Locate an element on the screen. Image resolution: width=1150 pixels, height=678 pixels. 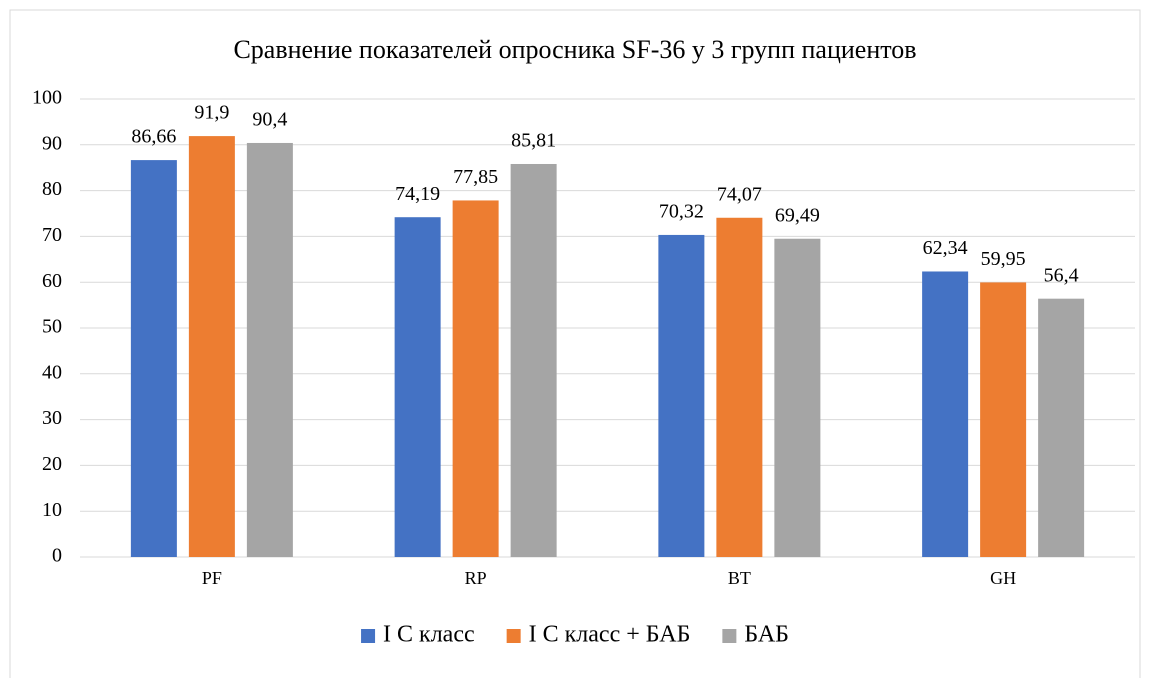
value-label: 62,34 is located at coordinates (945, 248).